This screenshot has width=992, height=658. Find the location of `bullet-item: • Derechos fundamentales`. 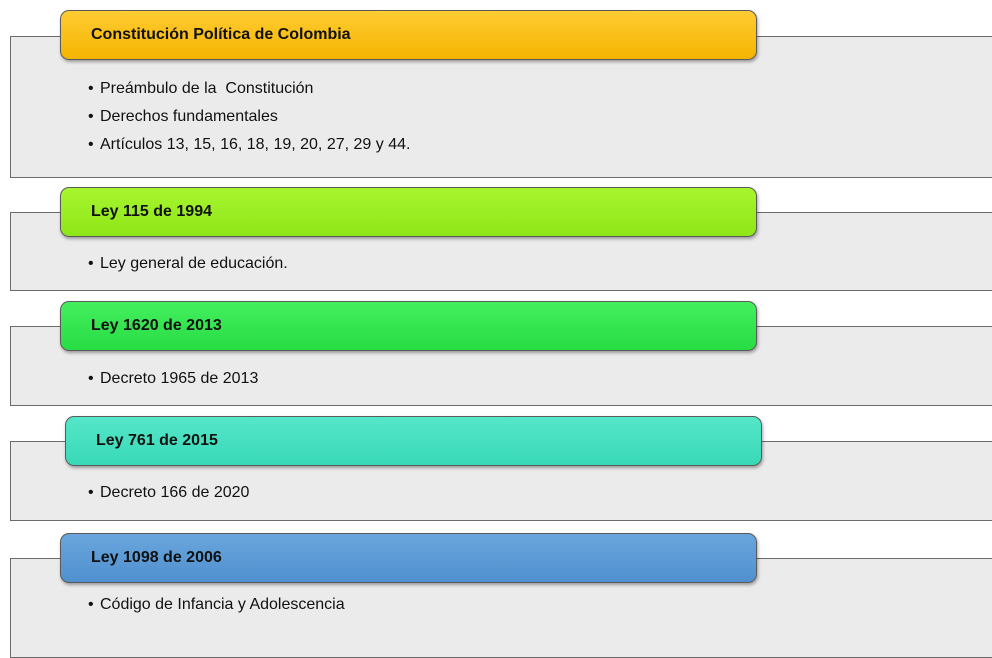

bullet-item: • Derechos fundamentales is located at coordinates (183, 117).